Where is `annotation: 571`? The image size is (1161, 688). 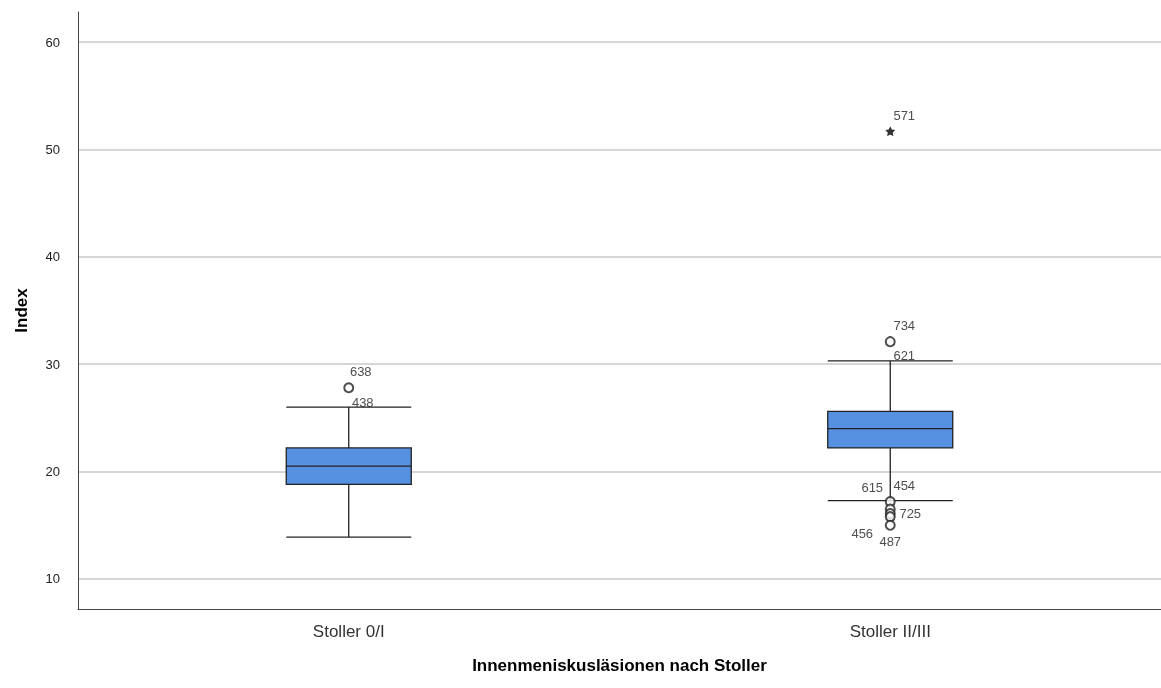
annotation: 571 is located at coordinates (904, 115).